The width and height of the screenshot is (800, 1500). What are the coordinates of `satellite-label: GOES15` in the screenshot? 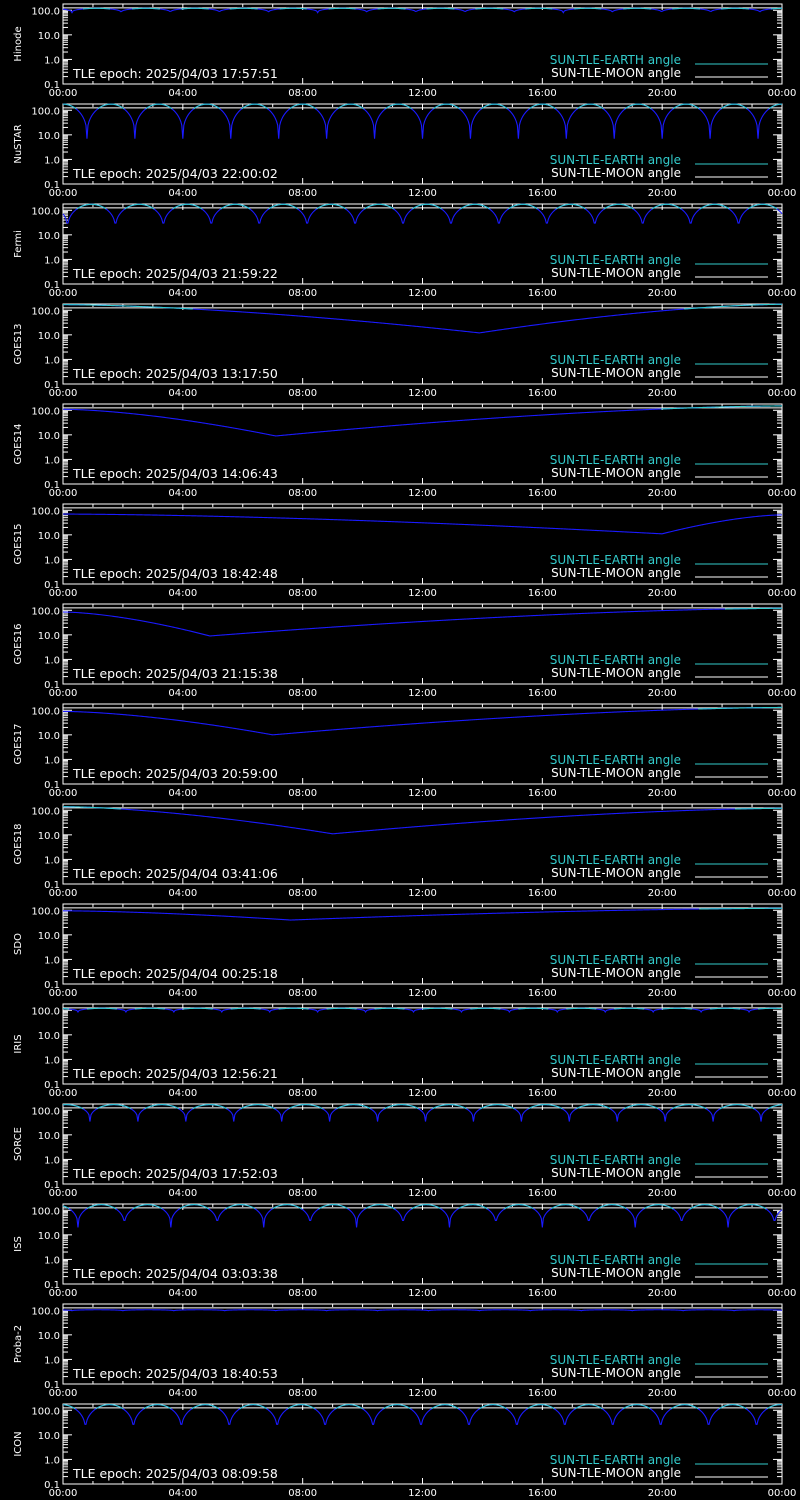 It's located at (18, 543).